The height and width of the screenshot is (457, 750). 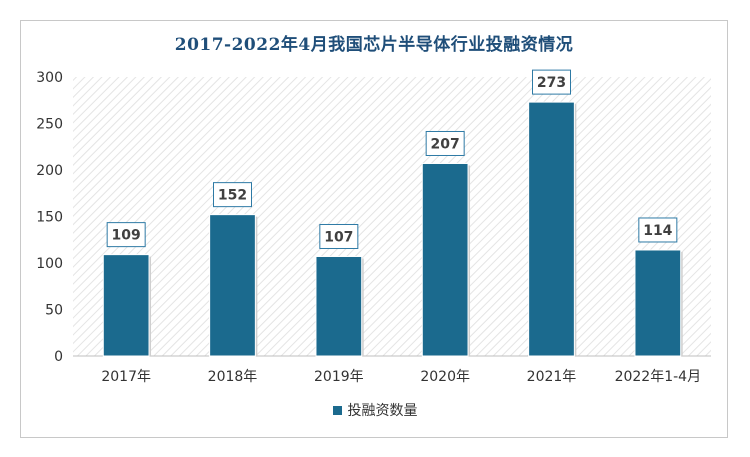 What do you see at coordinates (382, 411) in the screenshot?
I see `legend-label: 投融资数量` at bounding box center [382, 411].